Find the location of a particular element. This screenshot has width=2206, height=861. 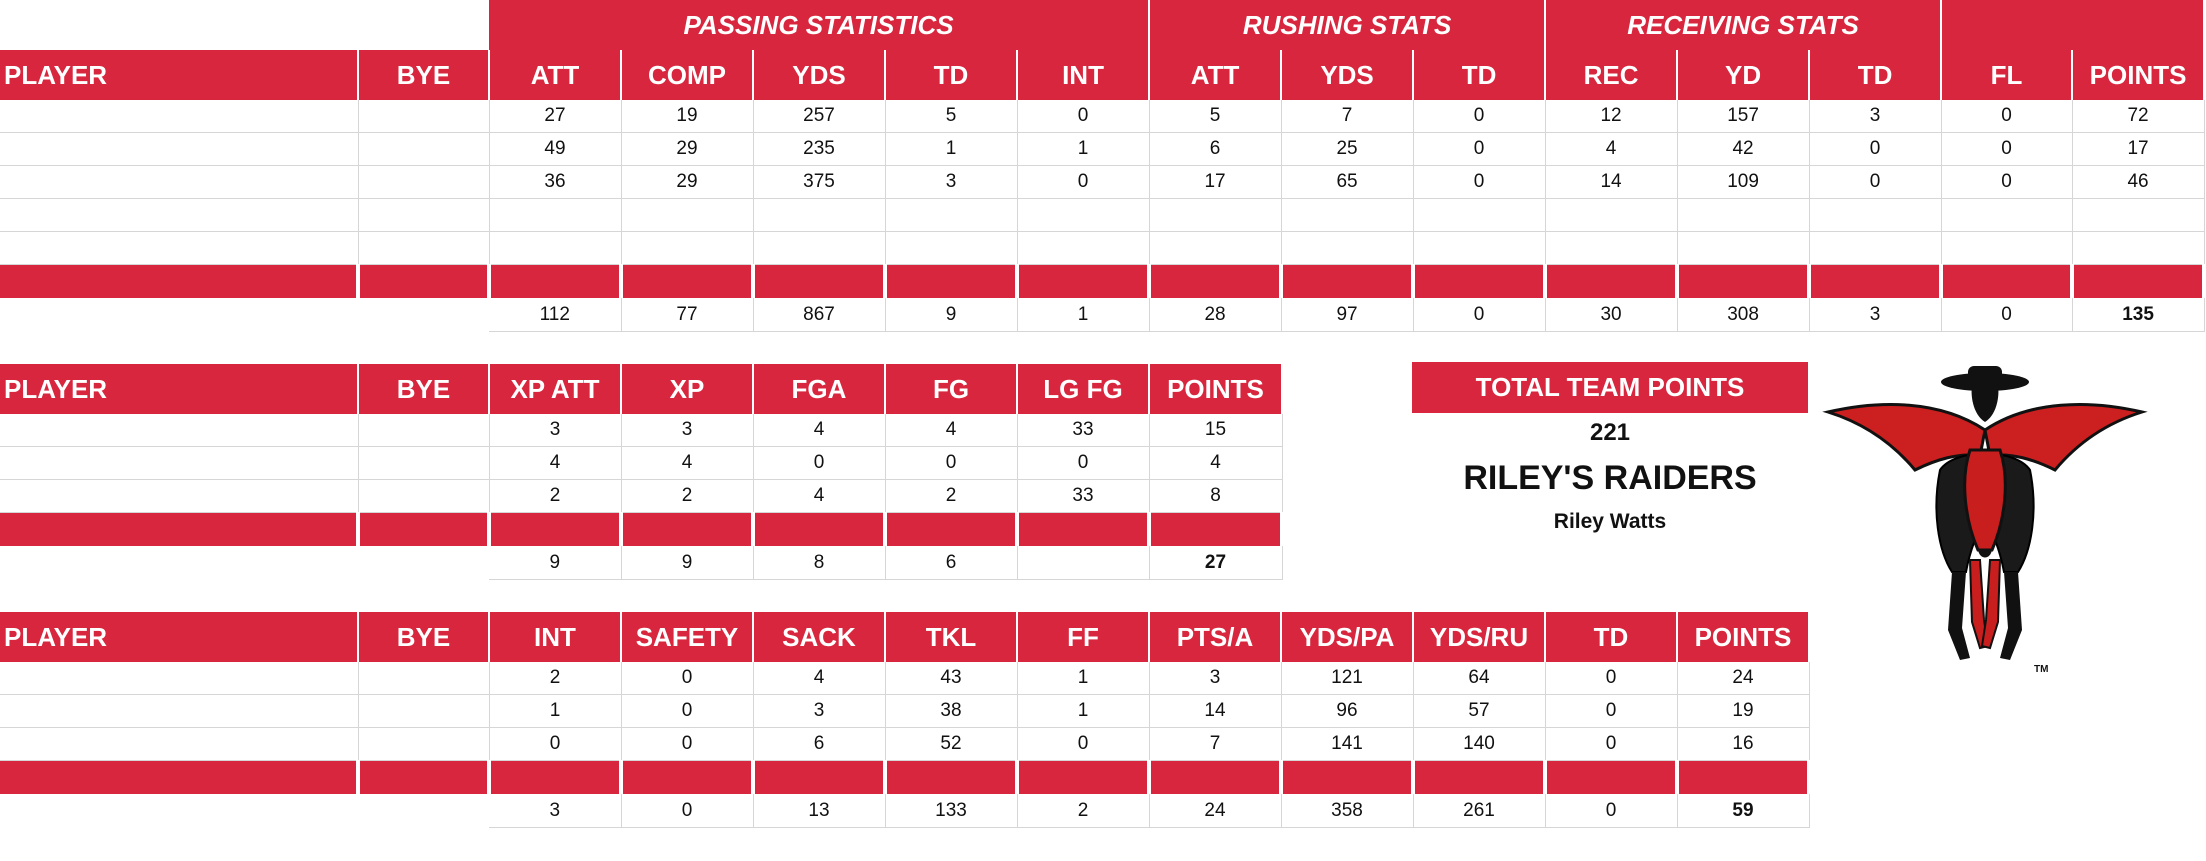

table-row: 49 29 235 1 1 6 25 0 4 42 0 0 17 is located at coordinates (1102, 149).